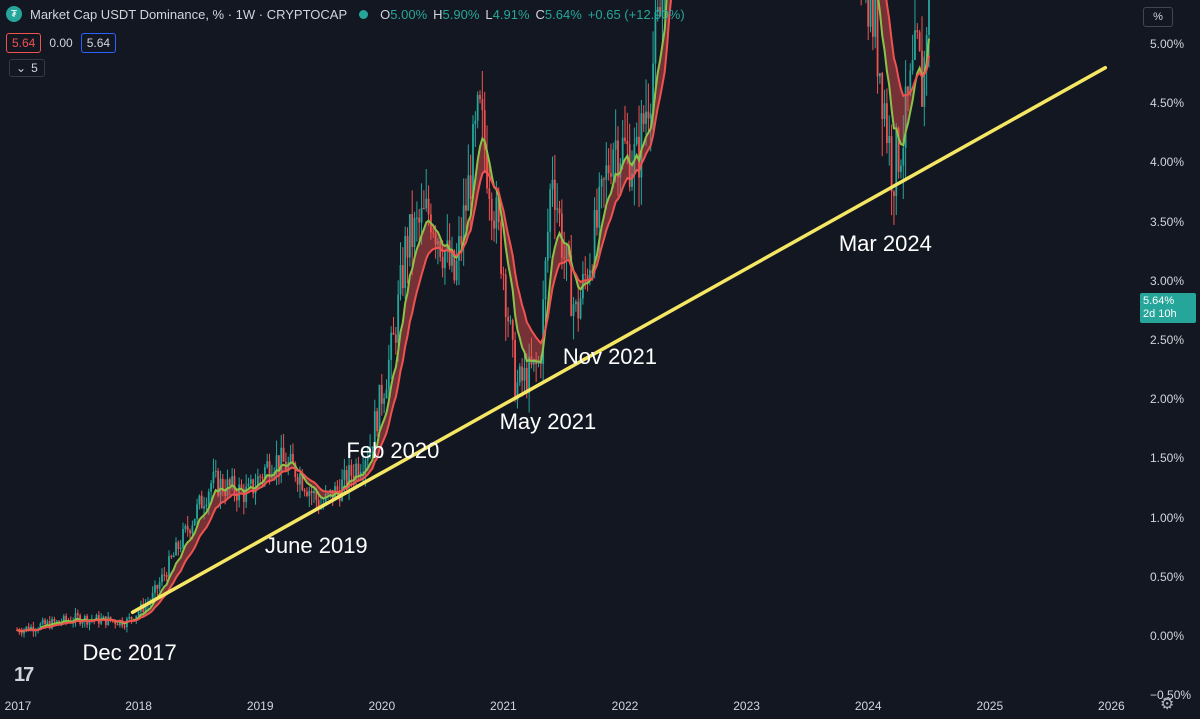 The image size is (1200, 719). I want to click on y-tick-label: 1.50%, so click(1167, 458).